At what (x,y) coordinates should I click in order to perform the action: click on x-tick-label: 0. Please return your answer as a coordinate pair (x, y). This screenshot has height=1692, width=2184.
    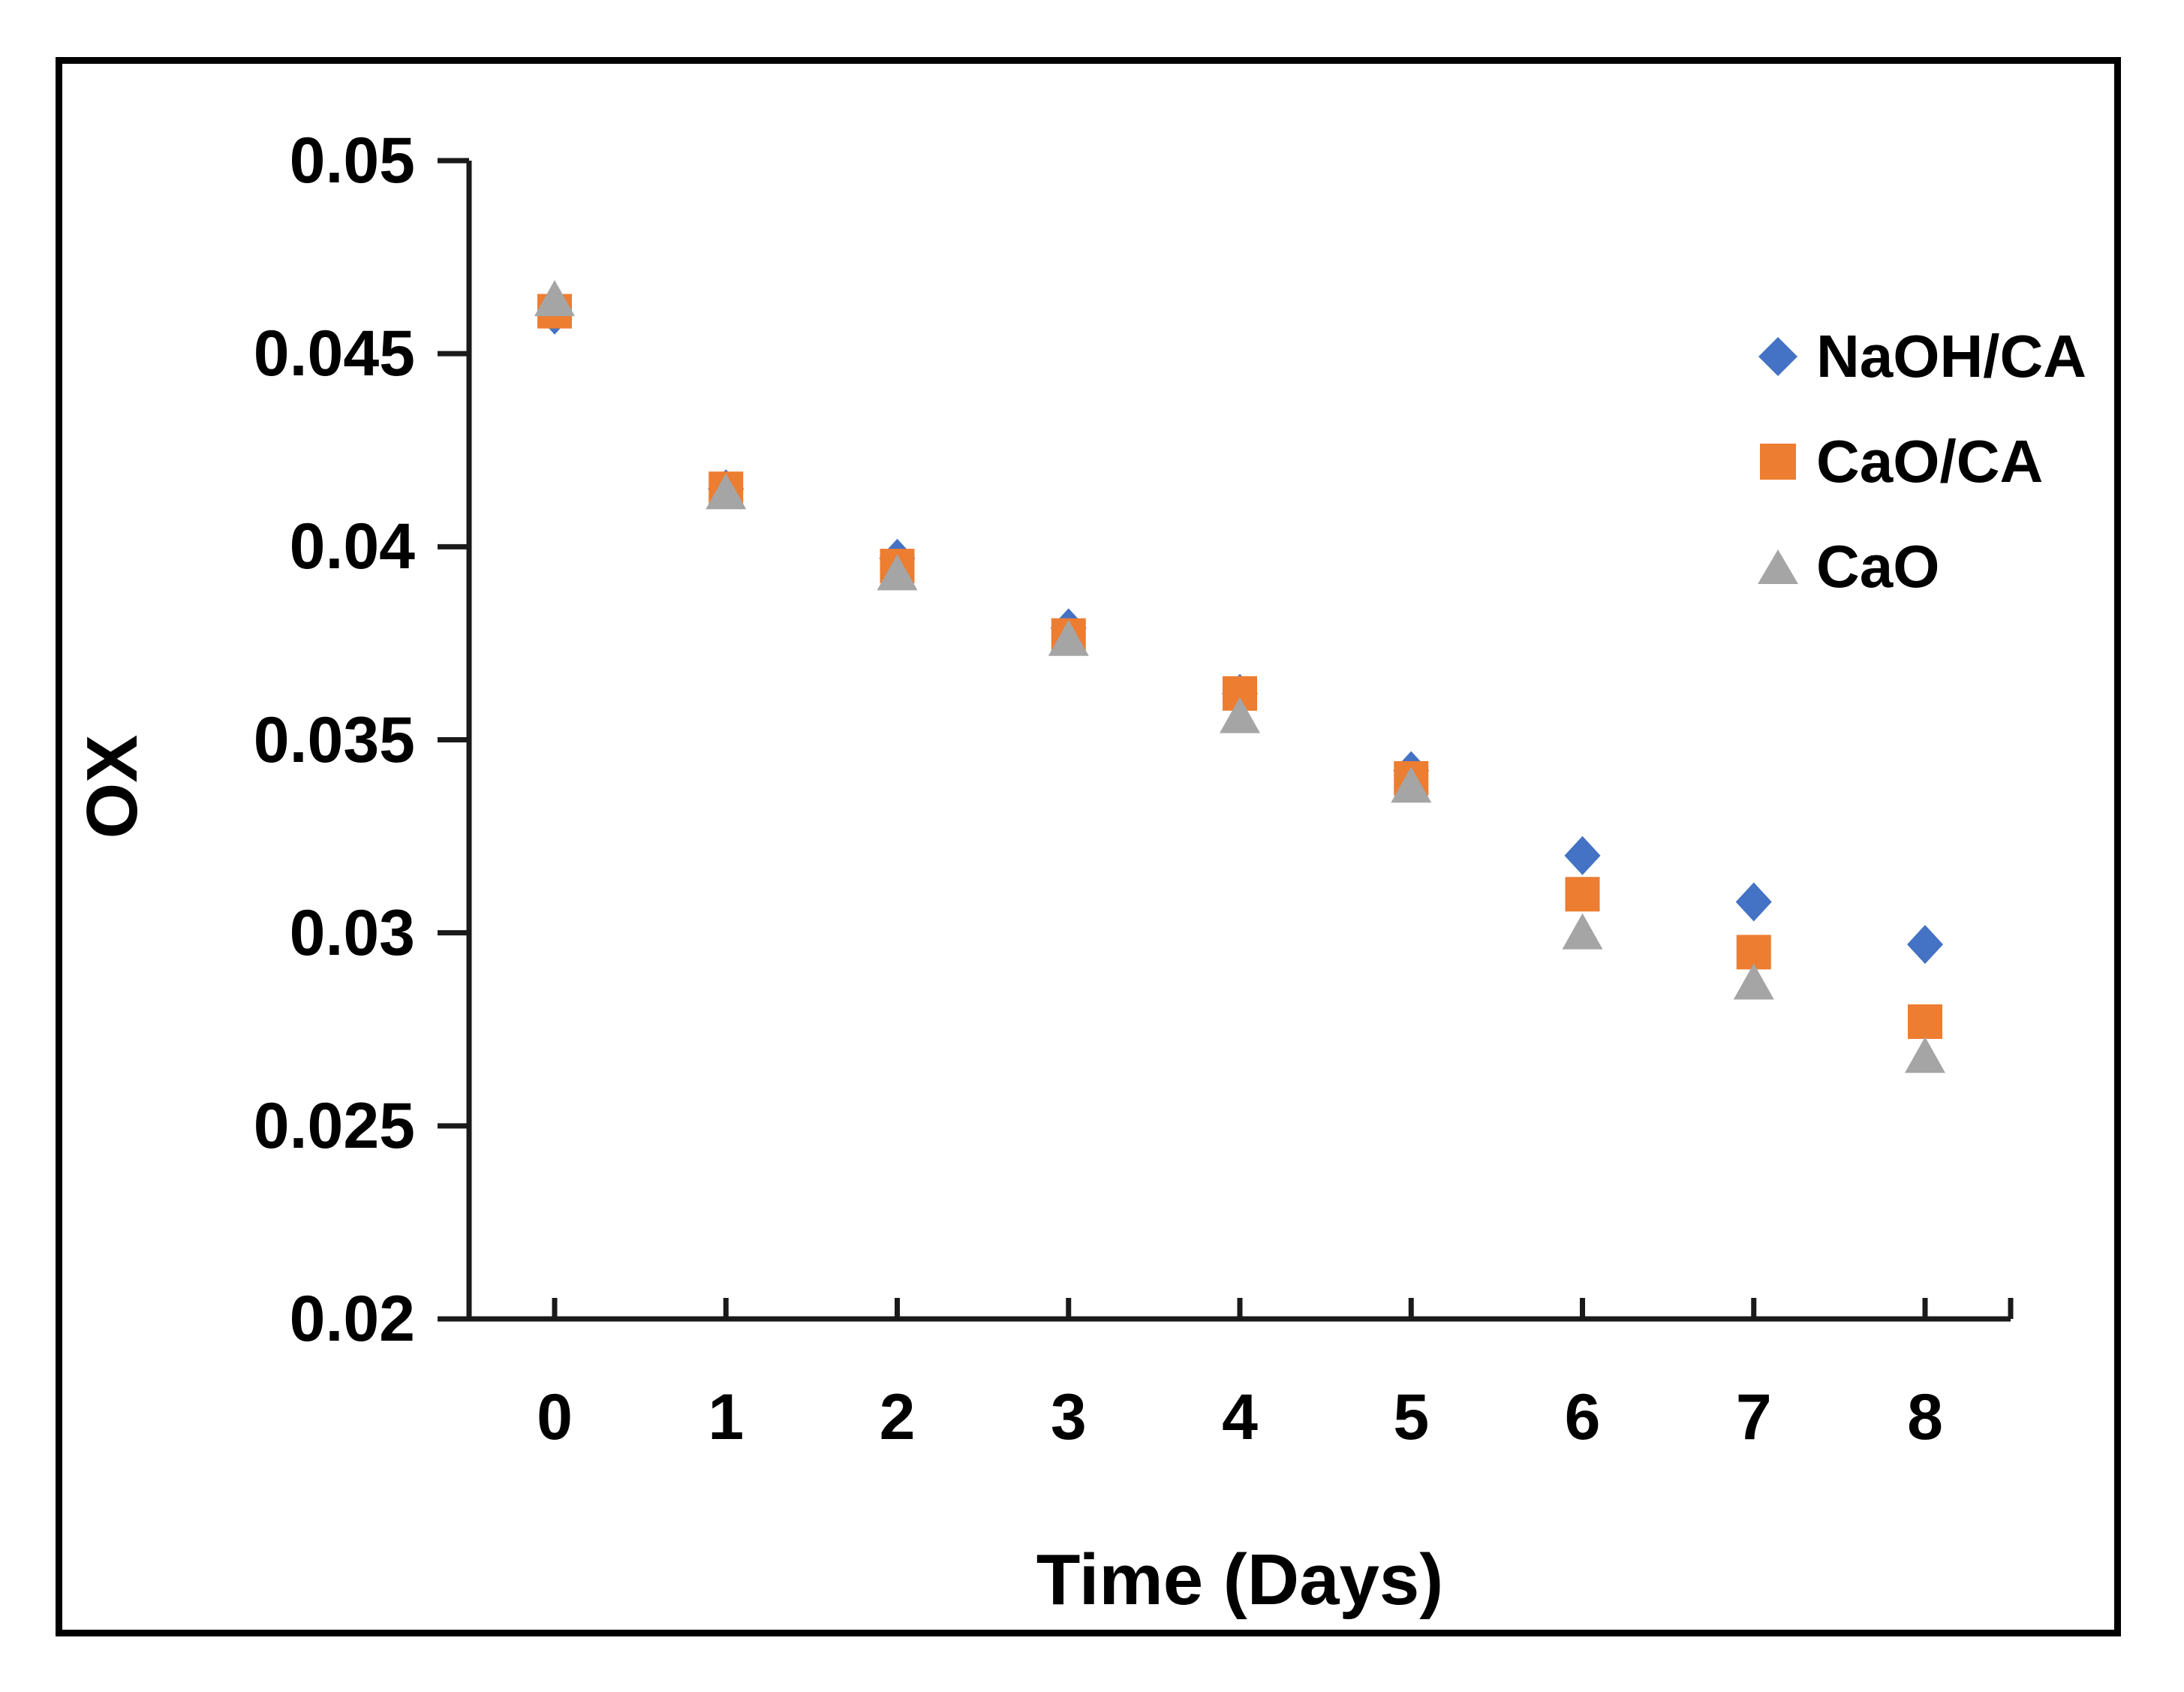
    Looking at the image, I should click on (555, 1417).